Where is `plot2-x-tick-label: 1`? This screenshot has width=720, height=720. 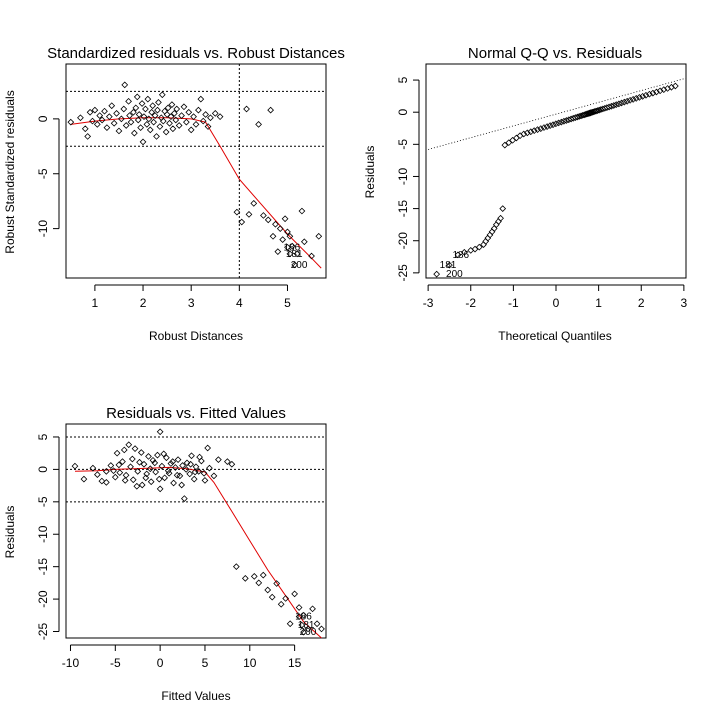
plot2-x-tick-label: 1 is located at coordinates (598, 303).